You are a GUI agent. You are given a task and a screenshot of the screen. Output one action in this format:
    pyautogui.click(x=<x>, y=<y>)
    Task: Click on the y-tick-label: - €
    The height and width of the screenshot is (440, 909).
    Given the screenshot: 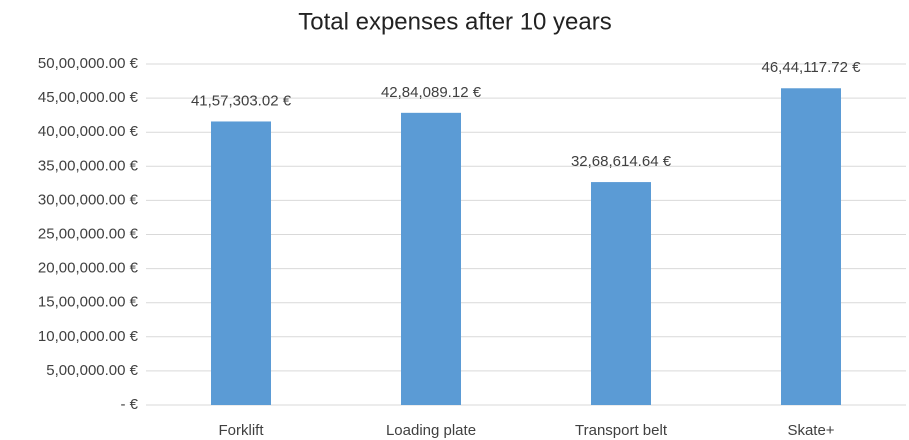 What is the action you would take?
    pyautogui.click(x=129, y=404)
    